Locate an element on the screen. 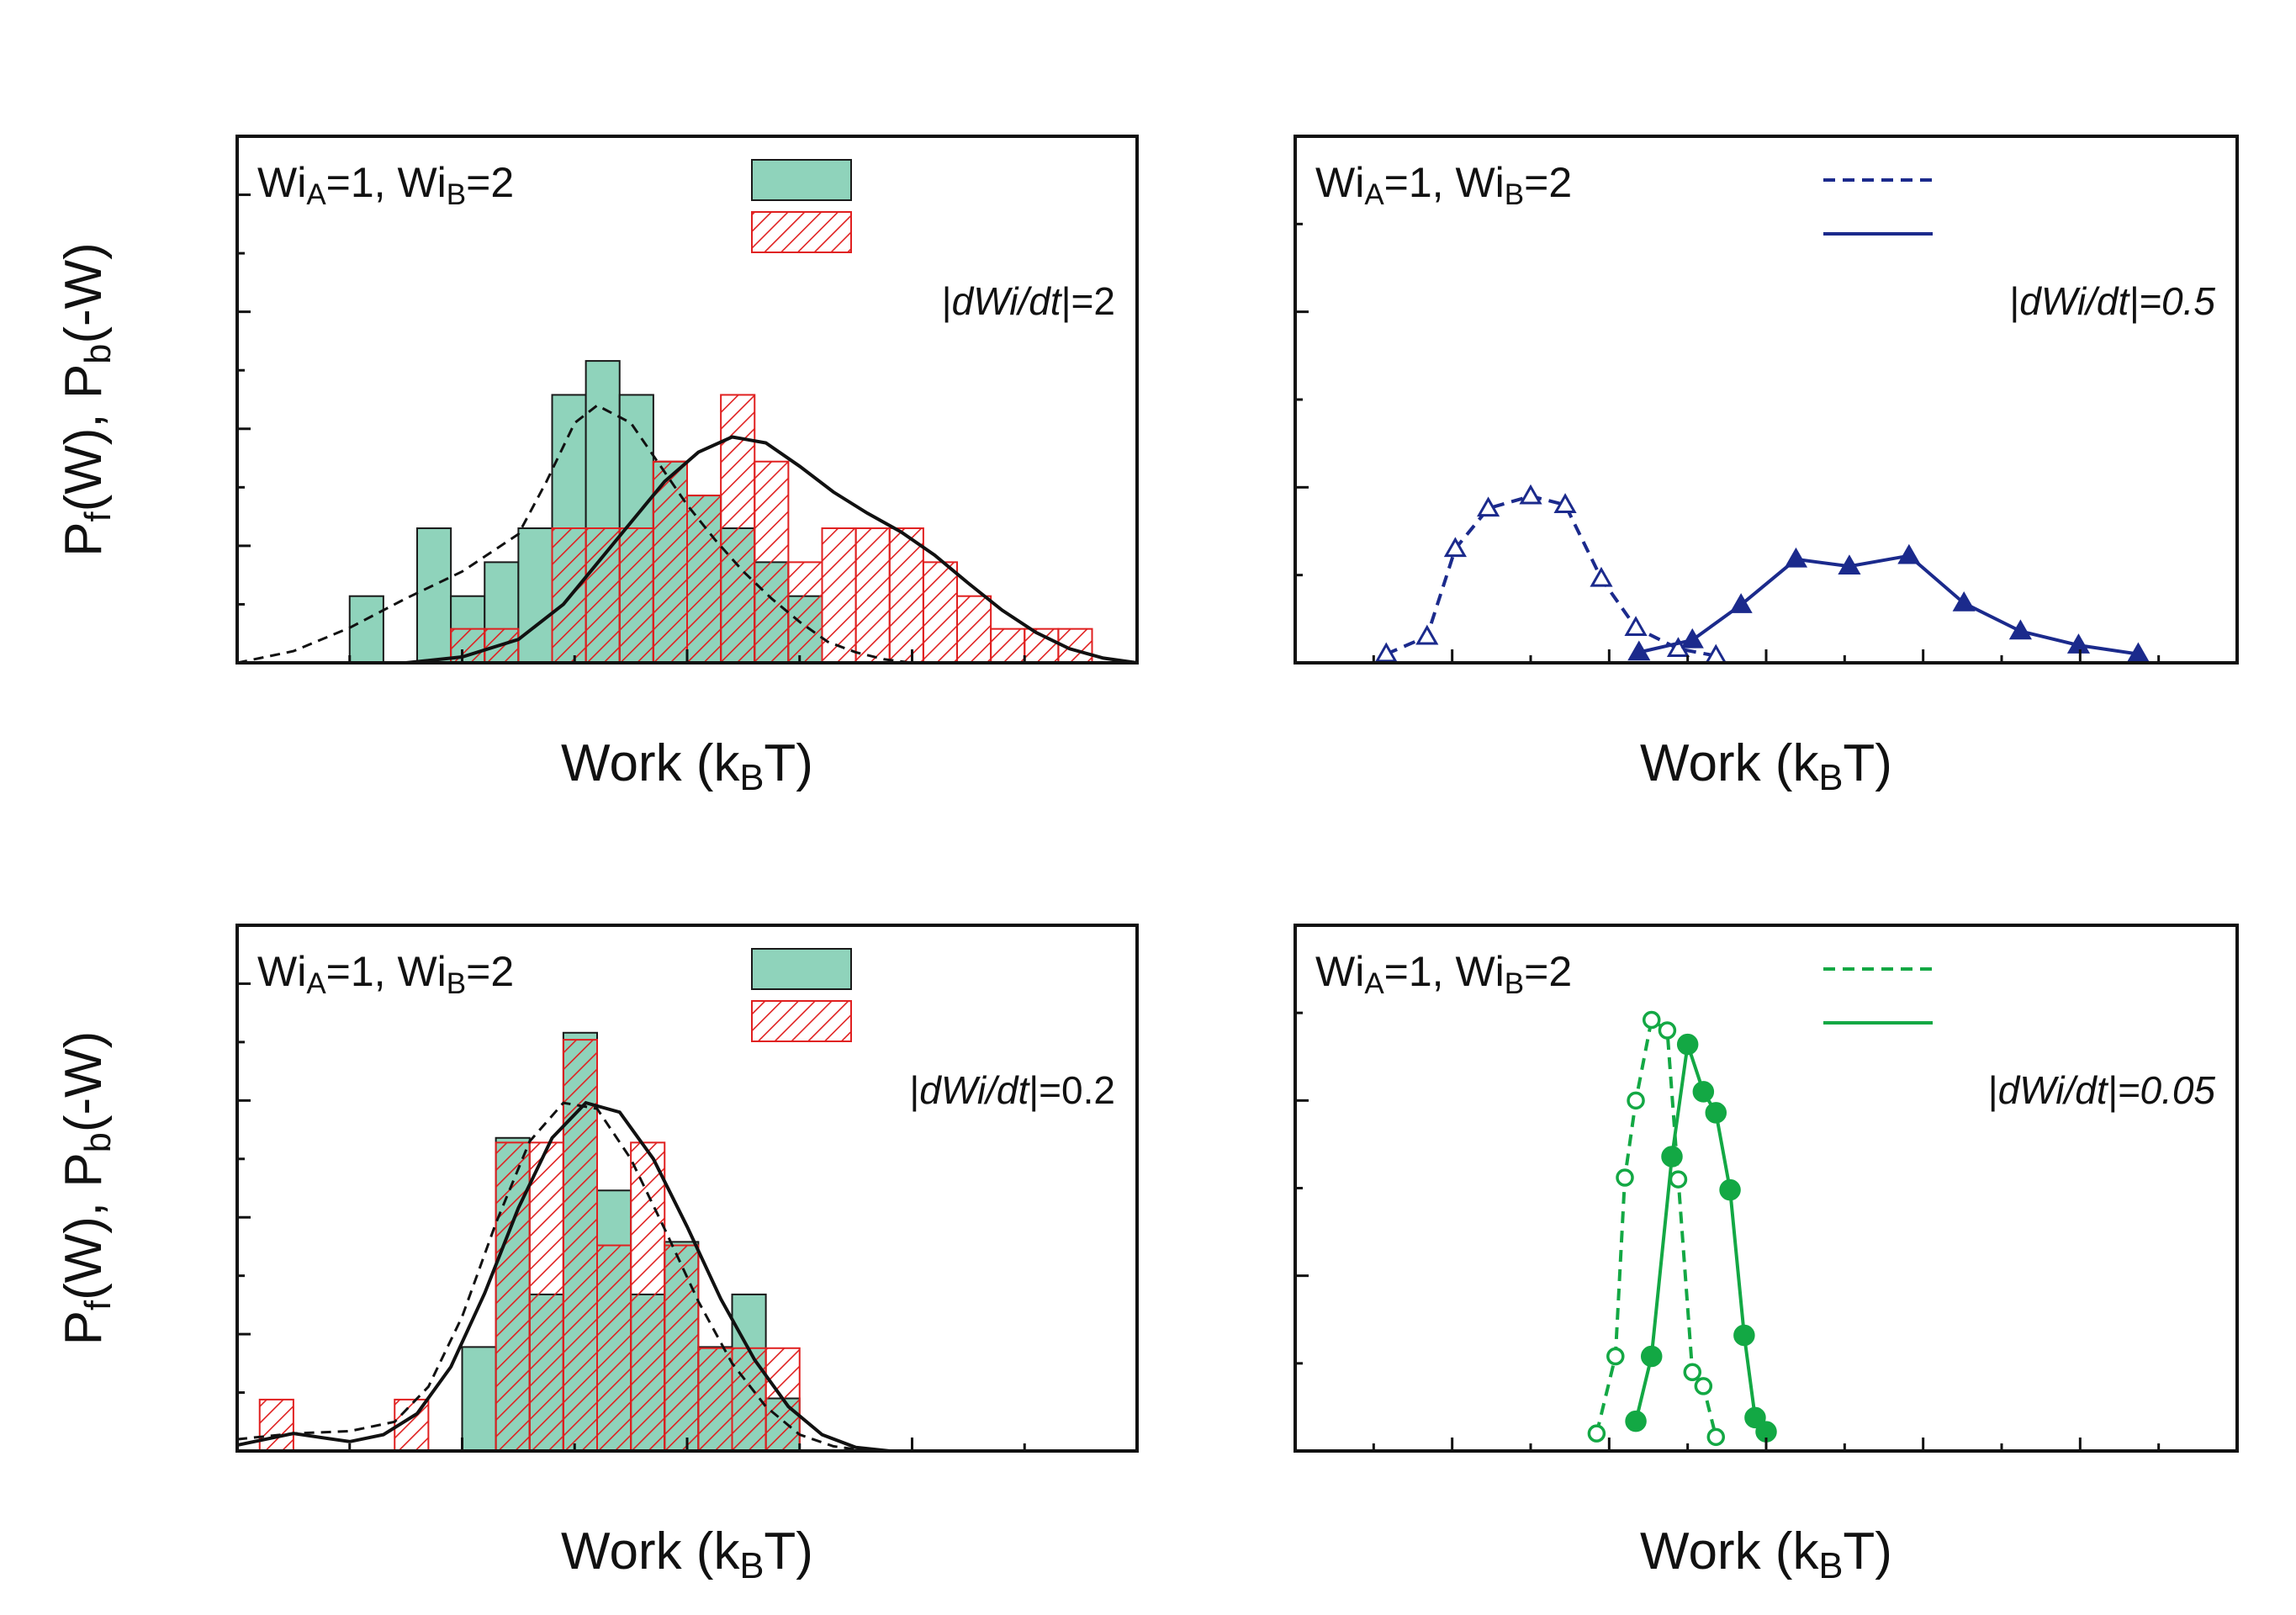  forward-series-line is located at coordinates (1701, 1238).